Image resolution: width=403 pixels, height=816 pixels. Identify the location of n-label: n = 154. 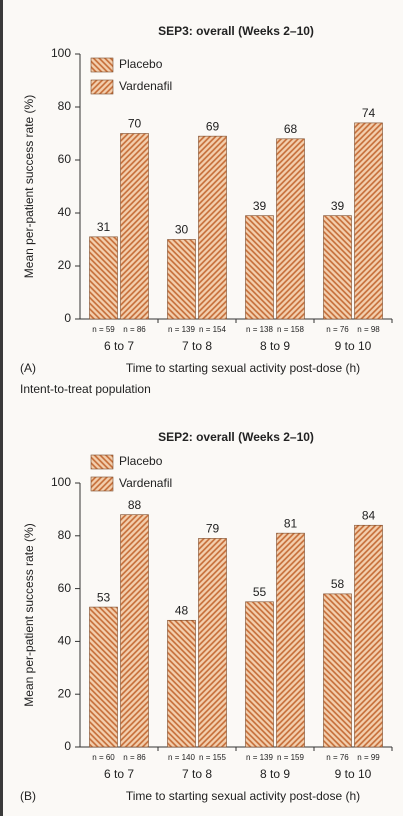
(212, 329).